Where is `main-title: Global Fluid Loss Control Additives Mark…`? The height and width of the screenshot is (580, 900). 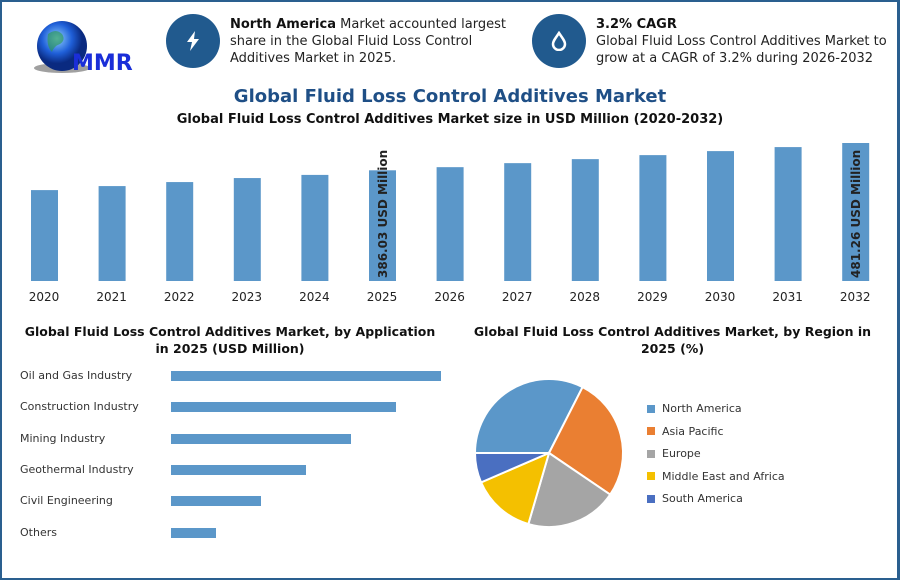 main-title: Global Fluid Loss Control Additives Mark… is located at coordinates (450, 96).